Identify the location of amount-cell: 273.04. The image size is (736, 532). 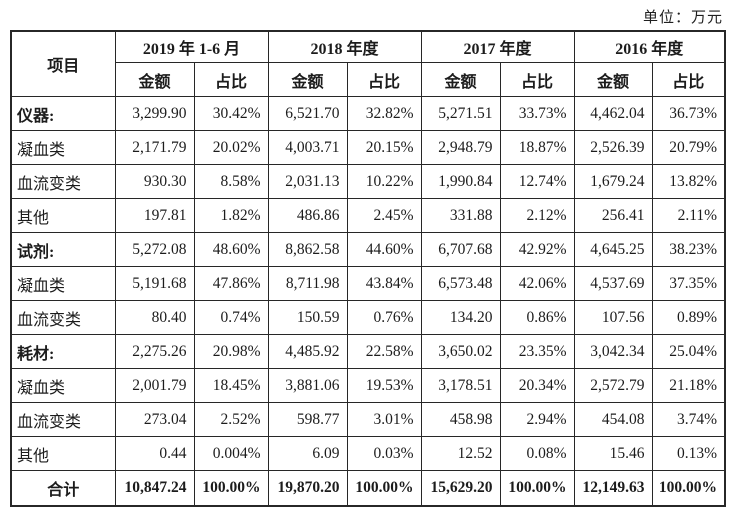
(154, 419).